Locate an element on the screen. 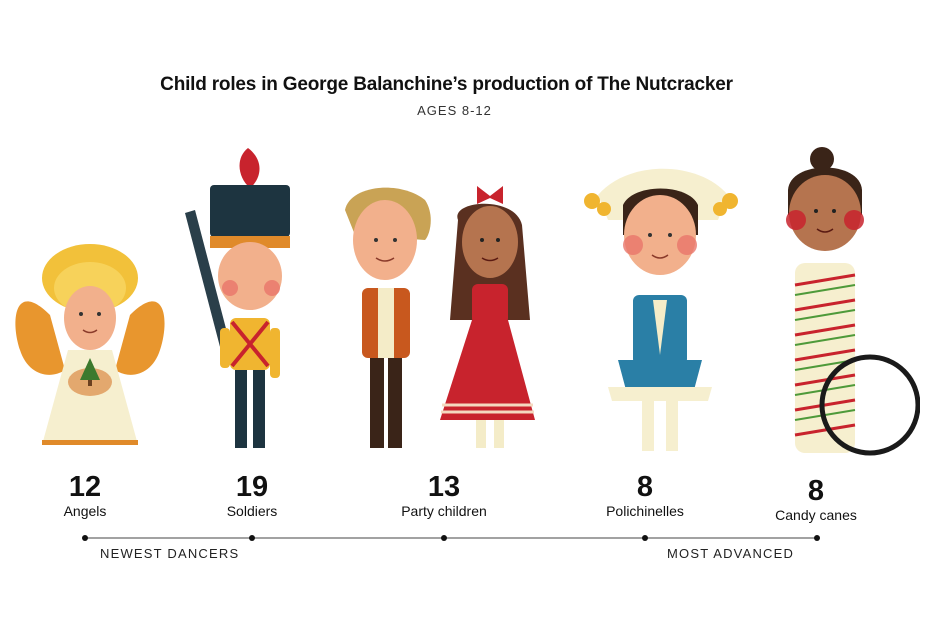 The width and height of the screenshot is (940, 640). polichinelles-count: 8 is located at coordinates (645, 487).